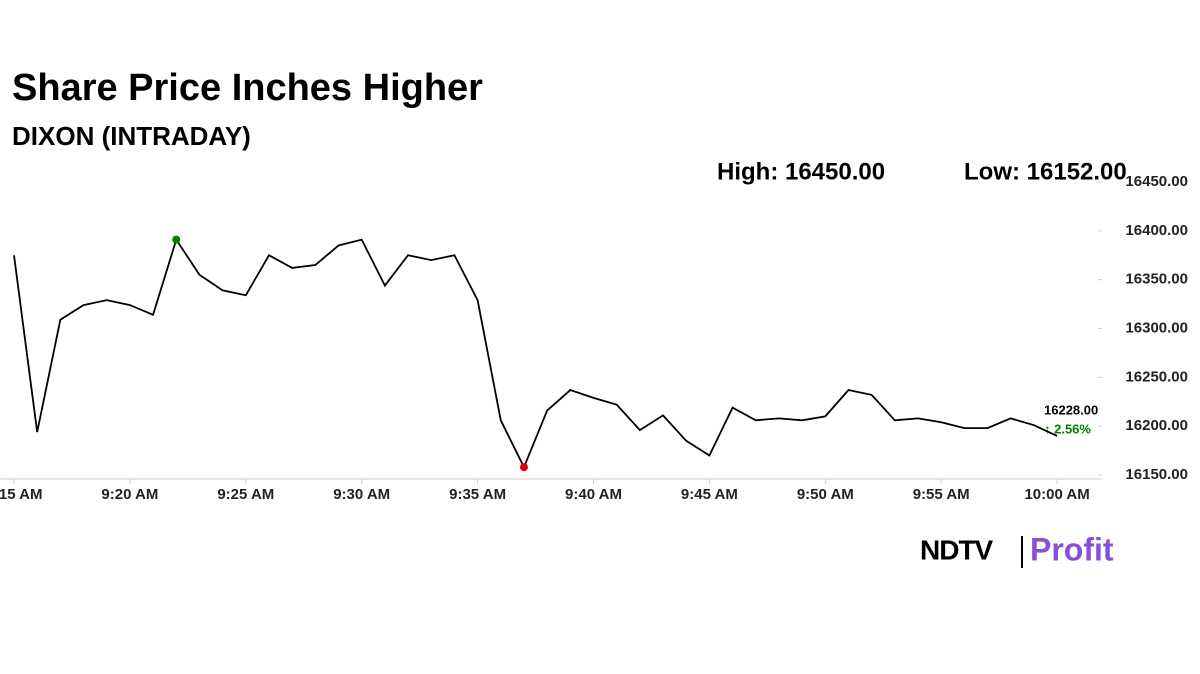 This screenshot has height=674, width=1200. Describe the element at coordinates (593, 494) in the screenshot. I see `x-tick-label: 9:40 AM` at that location.